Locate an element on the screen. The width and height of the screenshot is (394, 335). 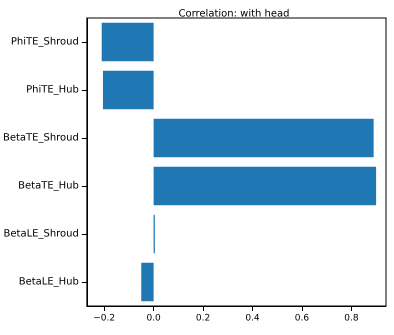
x-tick-label: 0.2 is located at coordinates (203, 319).